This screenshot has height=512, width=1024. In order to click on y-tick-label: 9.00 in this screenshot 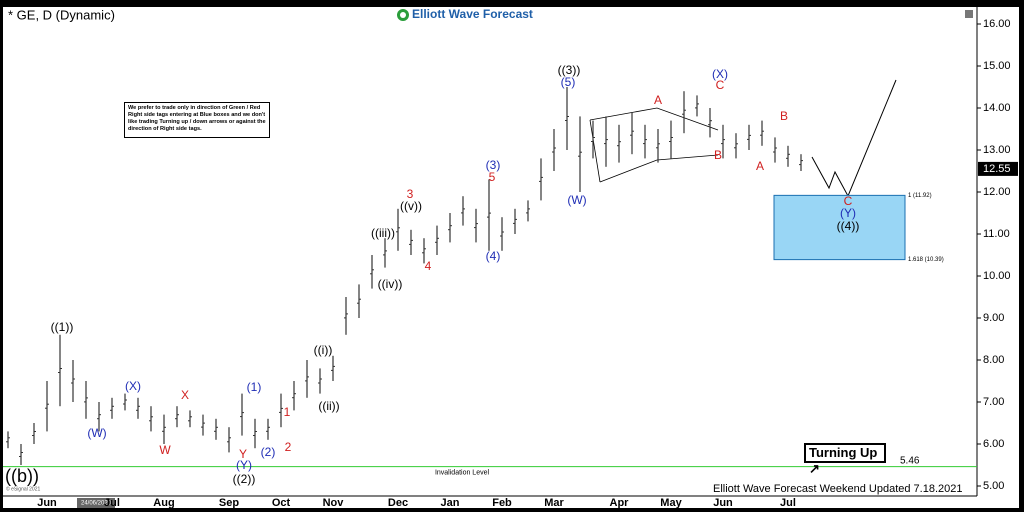, I will do `click(993, 318)`.